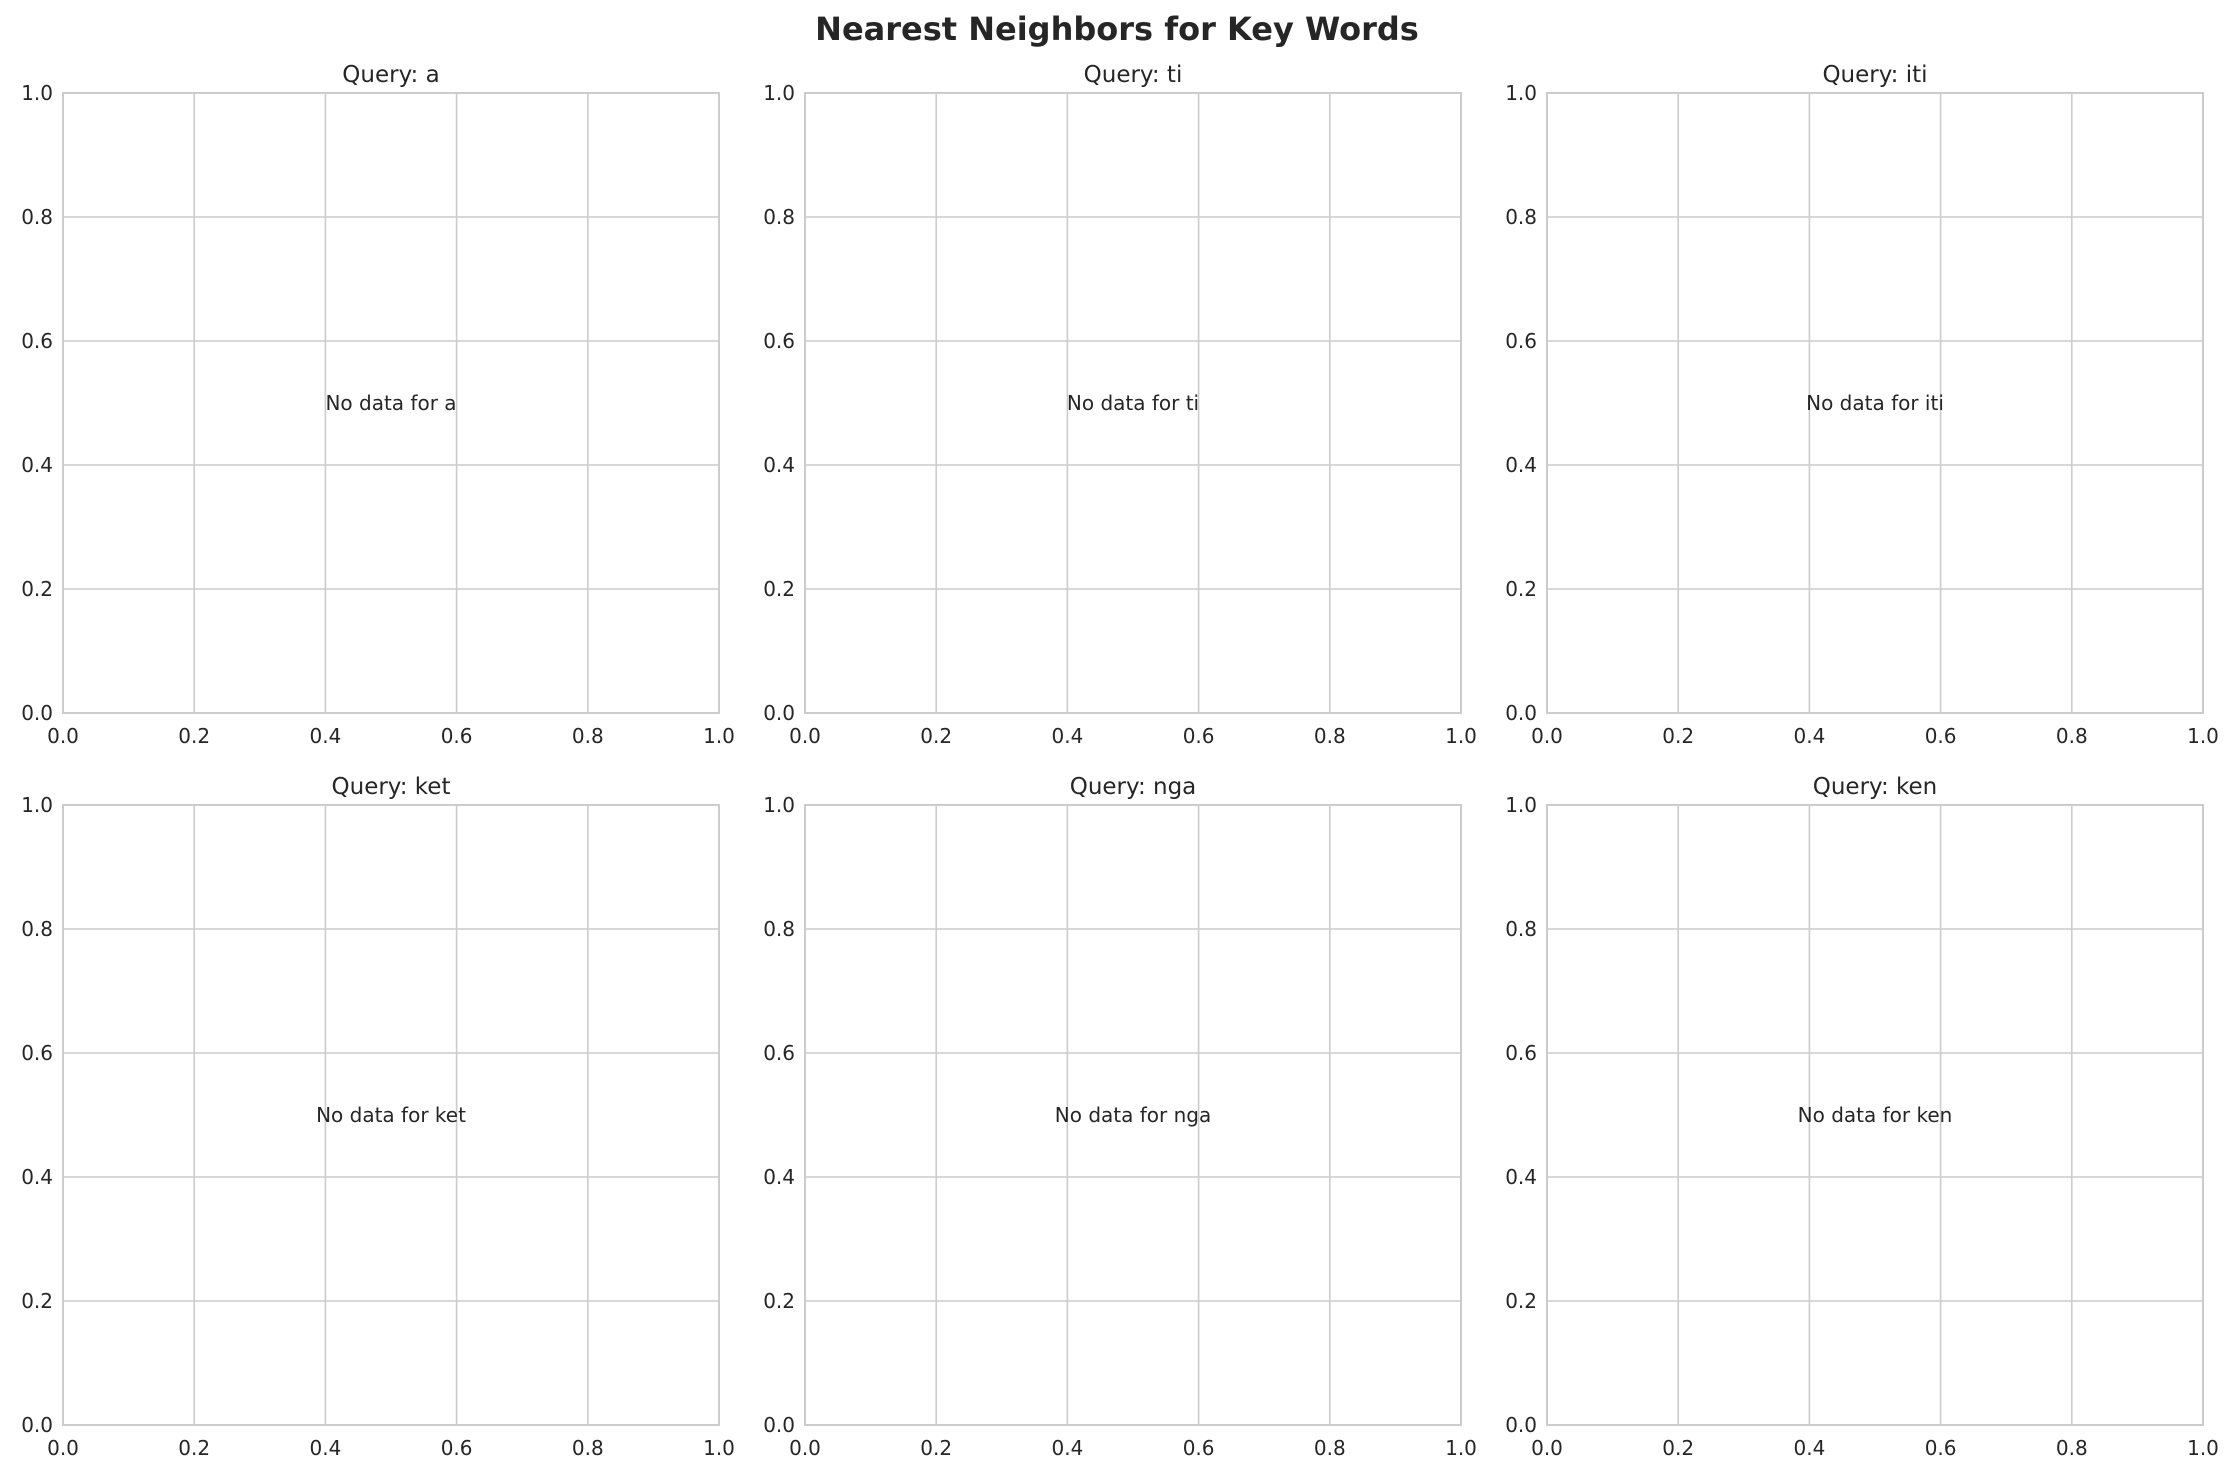  I want to click on subplot-title: Query: ti, so click(1133, 75).